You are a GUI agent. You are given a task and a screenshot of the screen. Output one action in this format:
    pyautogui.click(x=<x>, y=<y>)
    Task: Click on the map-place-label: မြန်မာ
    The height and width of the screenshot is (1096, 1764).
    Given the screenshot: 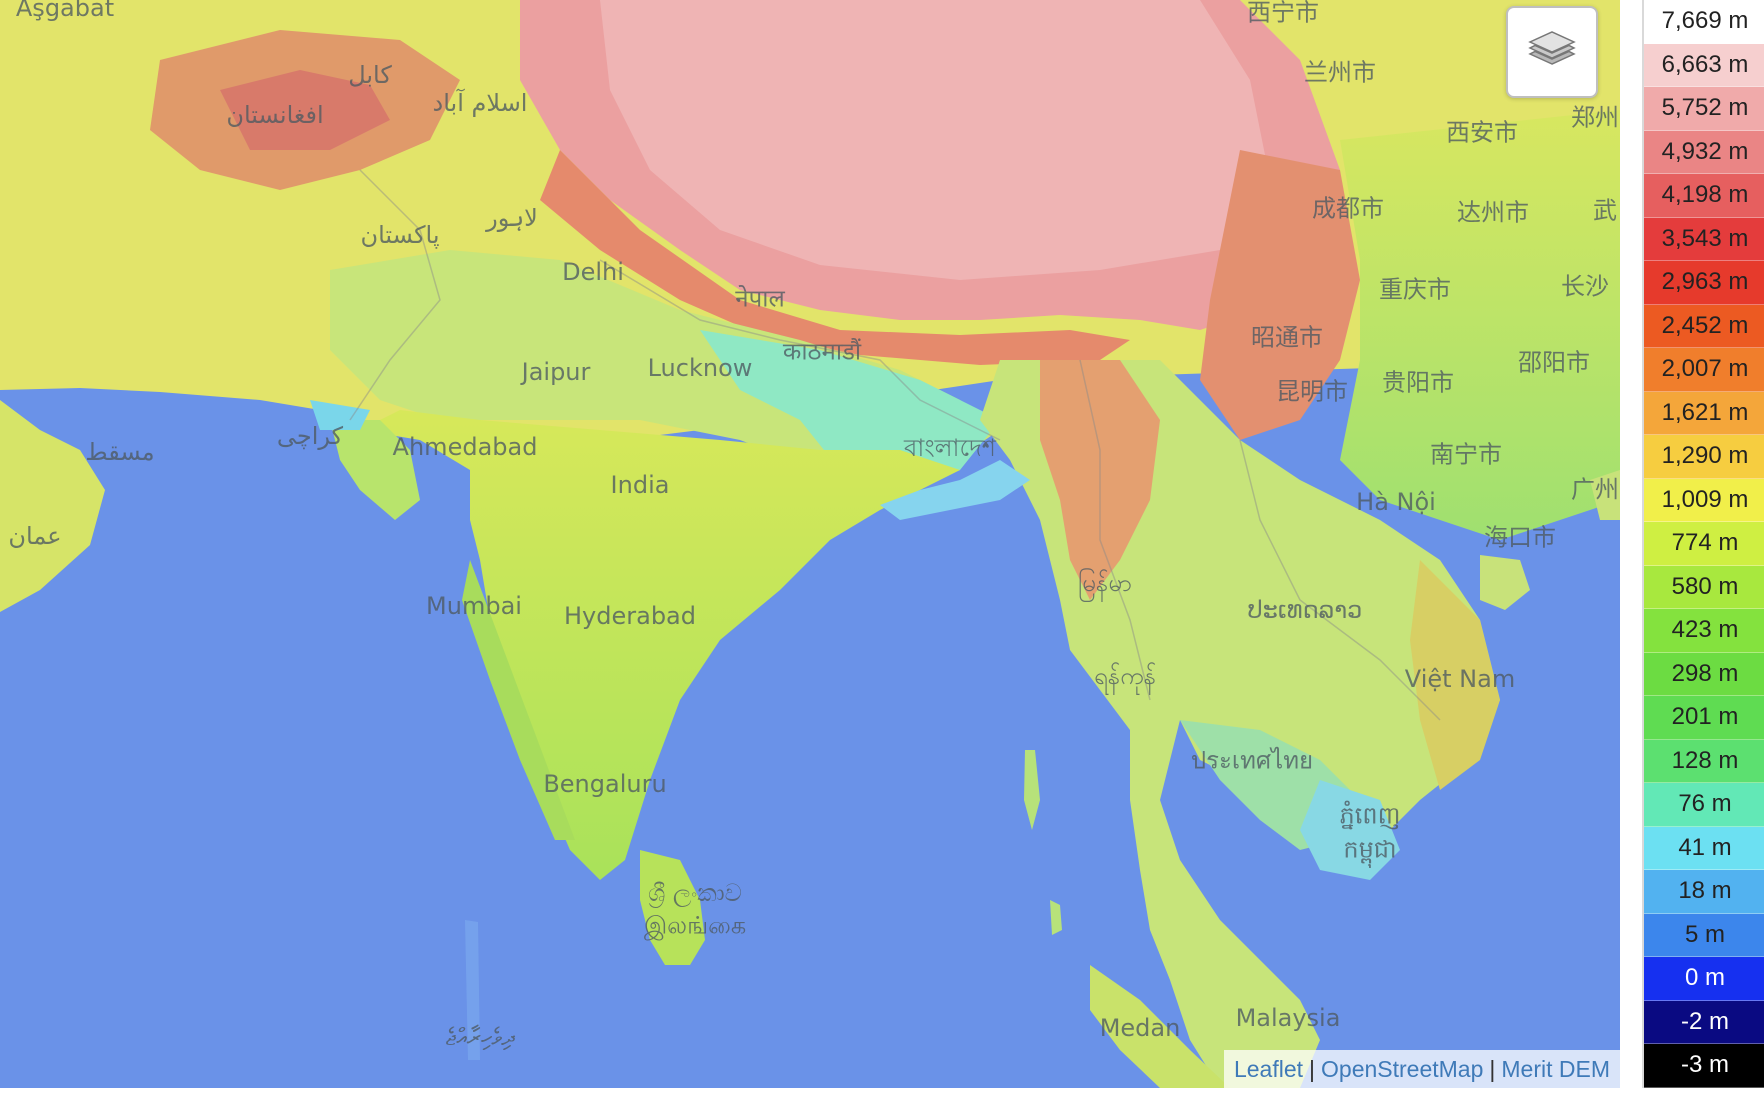 What is the action you would take?
    pyautogui.click(x=1105, y=583)
    